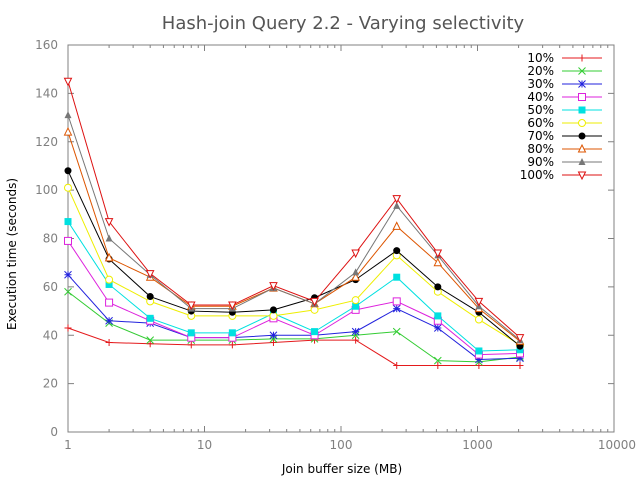 The width and height of the screenshot is (640, 480). I want to click on y-tick-label: 80, so click(50, 239).